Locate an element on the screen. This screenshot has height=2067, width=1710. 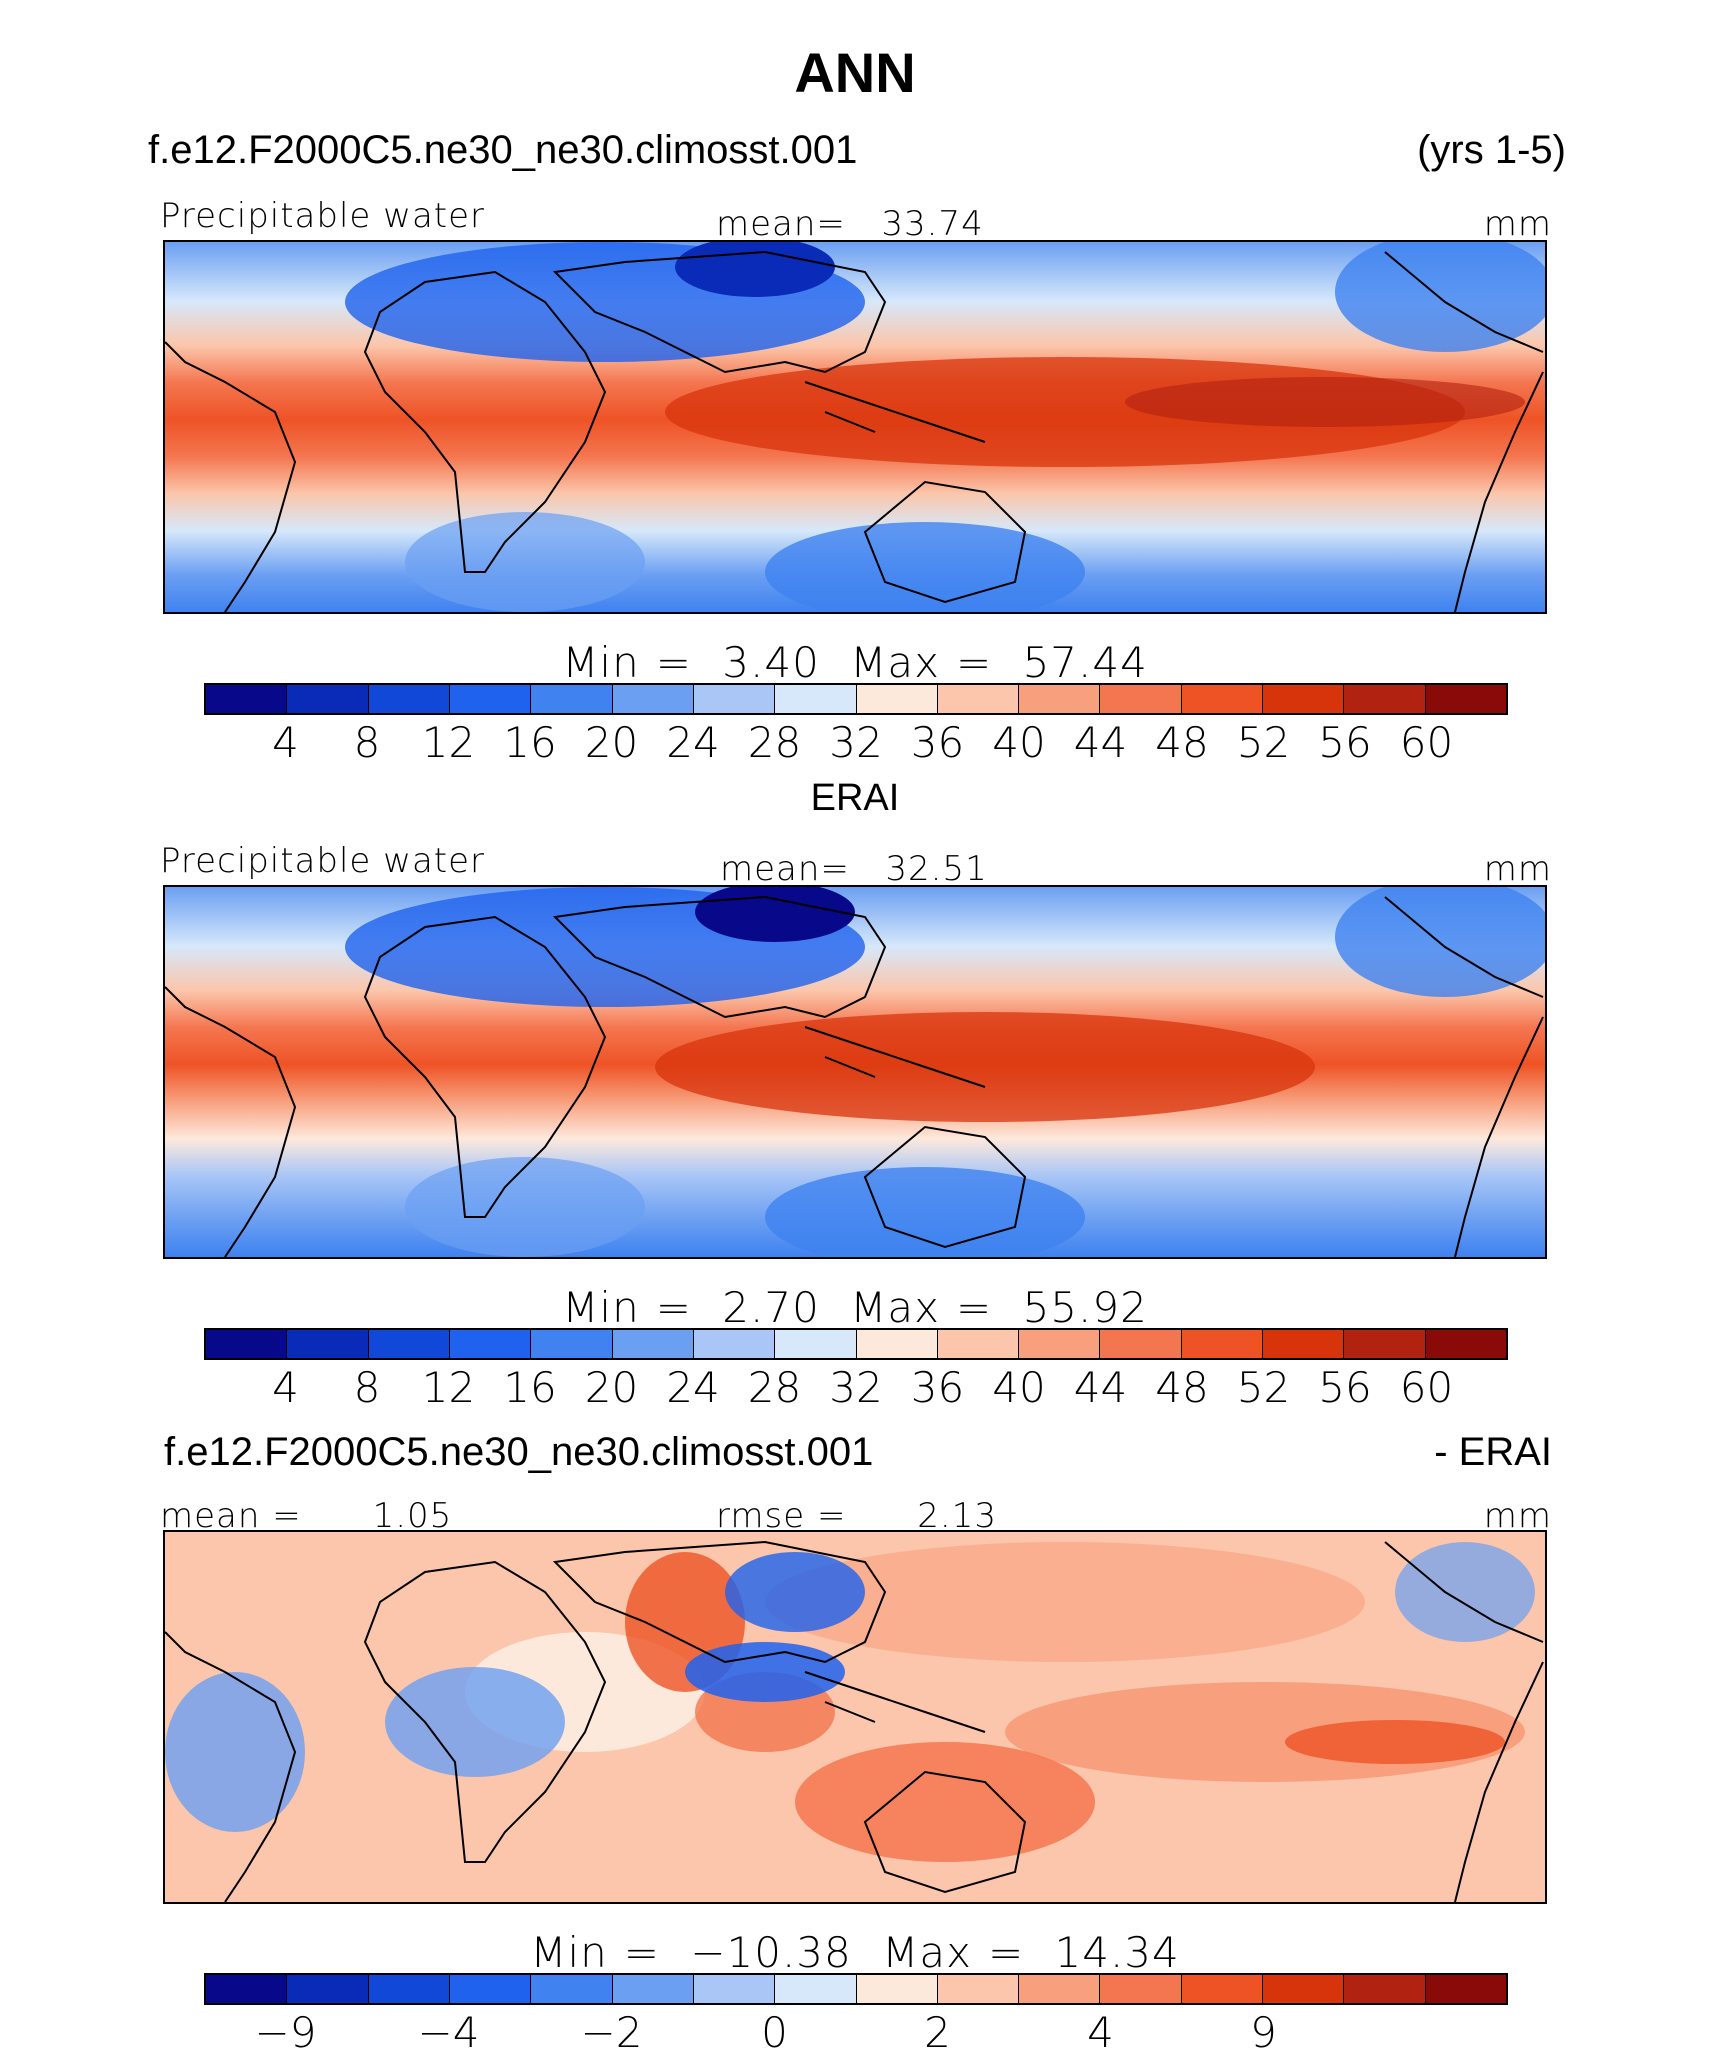
panel-2-mean-value: 32.51 is located at coordinates (936, 869).